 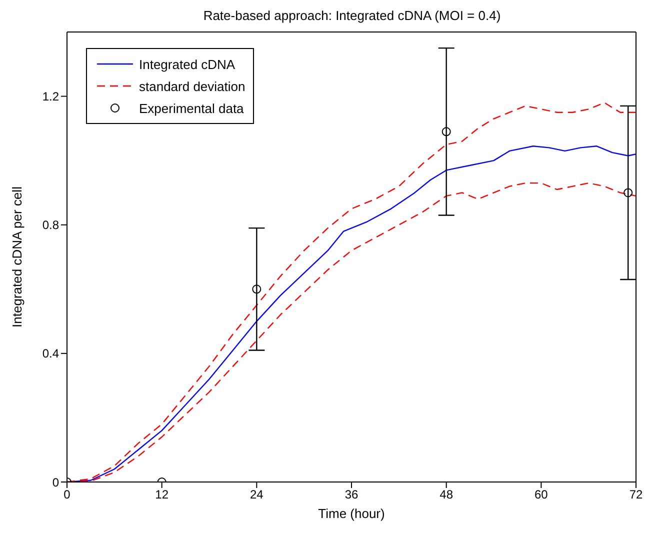 What do you see at coordinates (351, 513) in the screenshot?
I see `x-axis-title: Time (hour)` at bounding box center [351, 513].